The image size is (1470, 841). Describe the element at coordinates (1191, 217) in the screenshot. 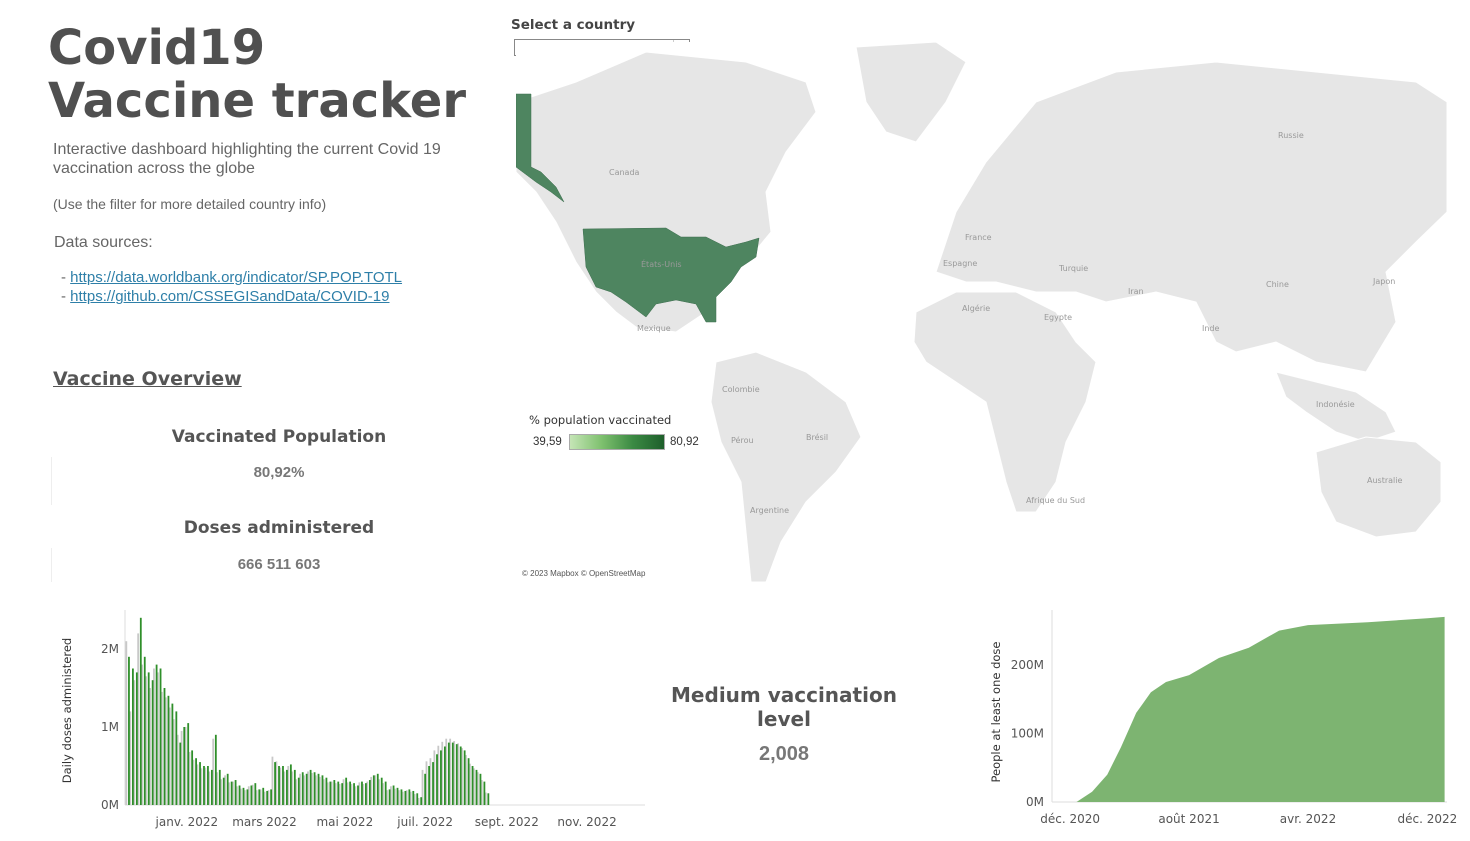

I see `europe-asia-land` at that location.